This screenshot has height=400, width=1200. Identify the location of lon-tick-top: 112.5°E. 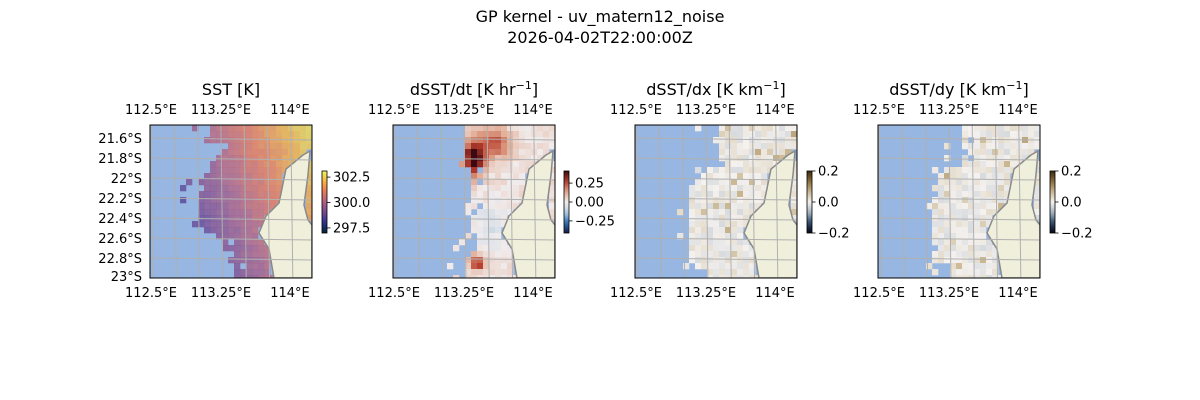
(151, 110).